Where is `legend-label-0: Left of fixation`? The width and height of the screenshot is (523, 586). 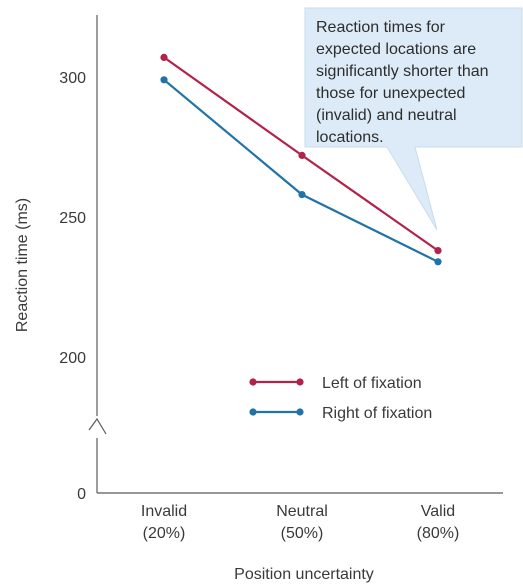
legend-label-0: Left of fixation is located at coordinates (372, 383).